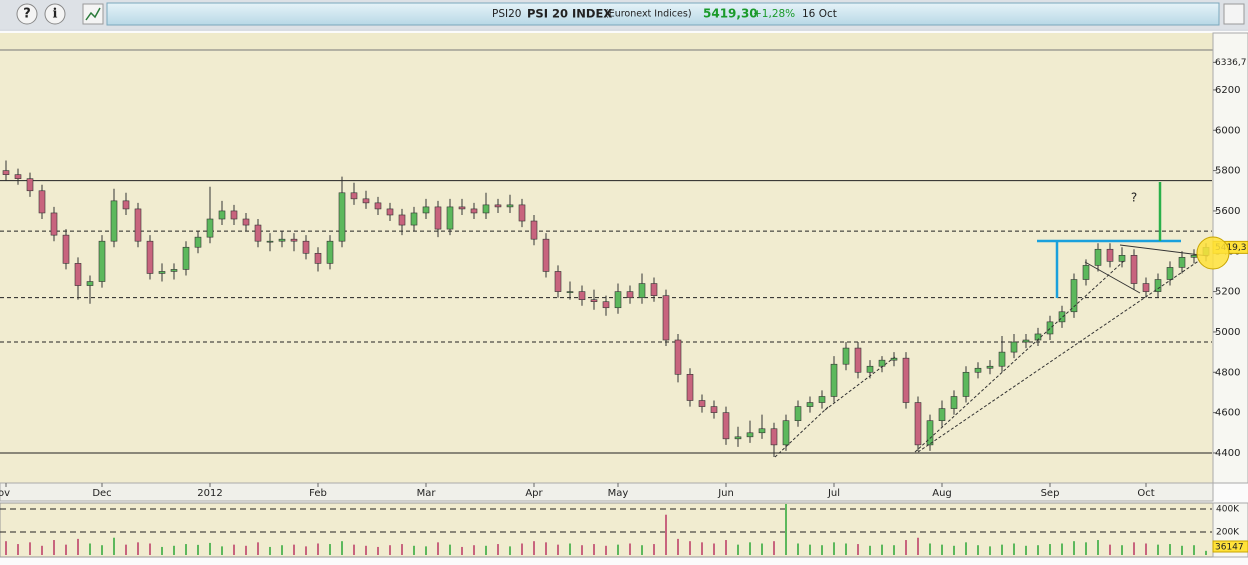 The width and height of the screenshot is (1248, 565). Describe the element at coordinates (5, 493) in the screenshot. I see `x-tick-label: ov` at that location.